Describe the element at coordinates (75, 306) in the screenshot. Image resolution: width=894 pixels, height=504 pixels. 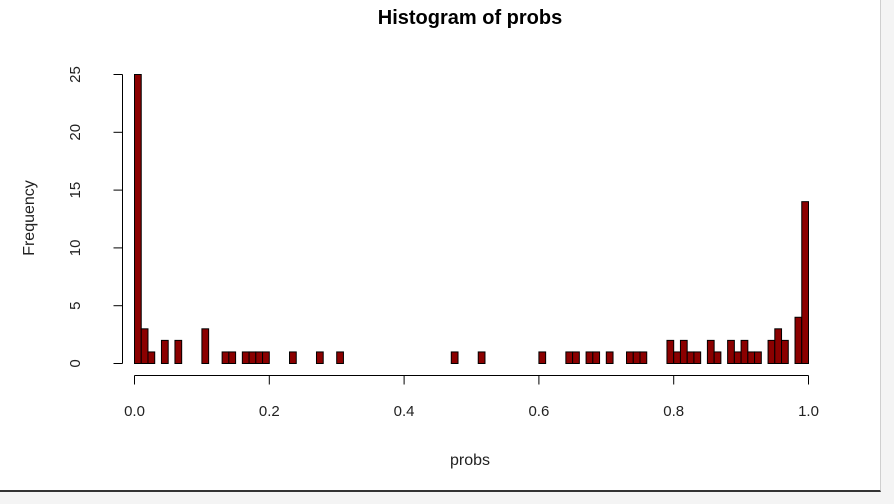
I see `y-tick-label: 5` at that location.